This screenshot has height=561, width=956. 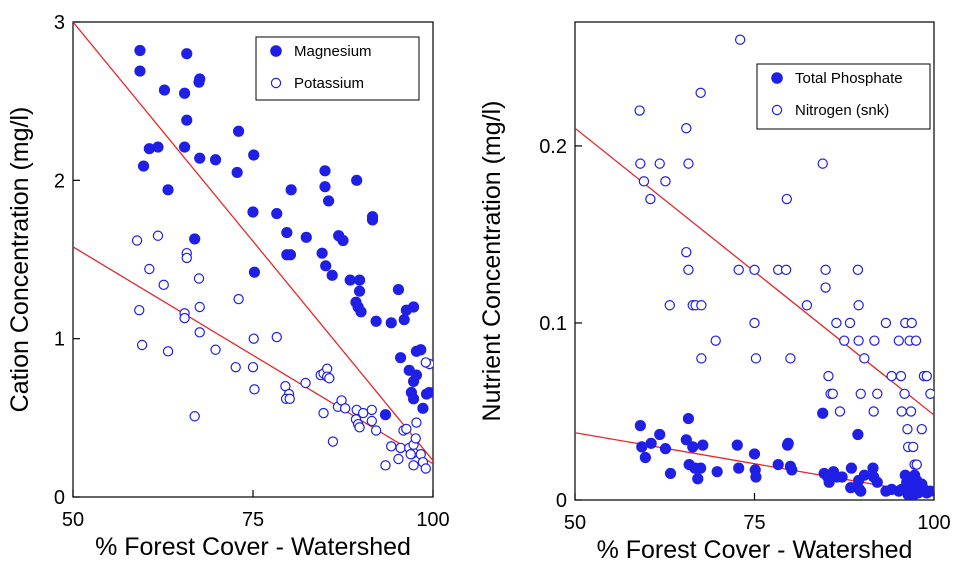 What do you see at coordinates (73, 520) in the screenshot?
I see `x-tick-label: 50` at bounding box center [73, 520].